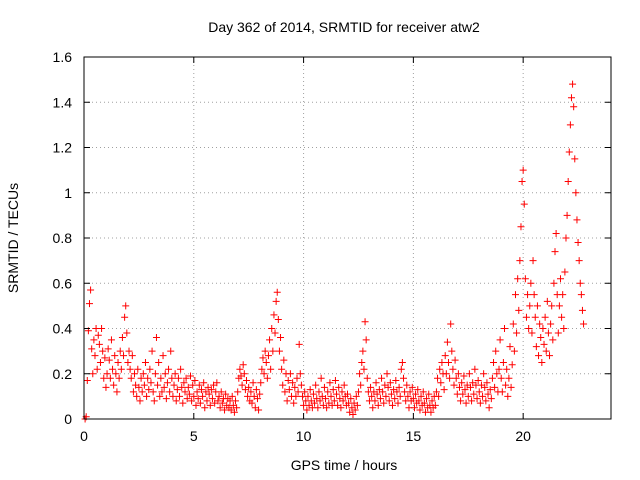  What do you see at coordinates (13, 238) in the screenshot?
I see `y-axis-label: SRMTID / TECUs` at bounding box center [13, 238].